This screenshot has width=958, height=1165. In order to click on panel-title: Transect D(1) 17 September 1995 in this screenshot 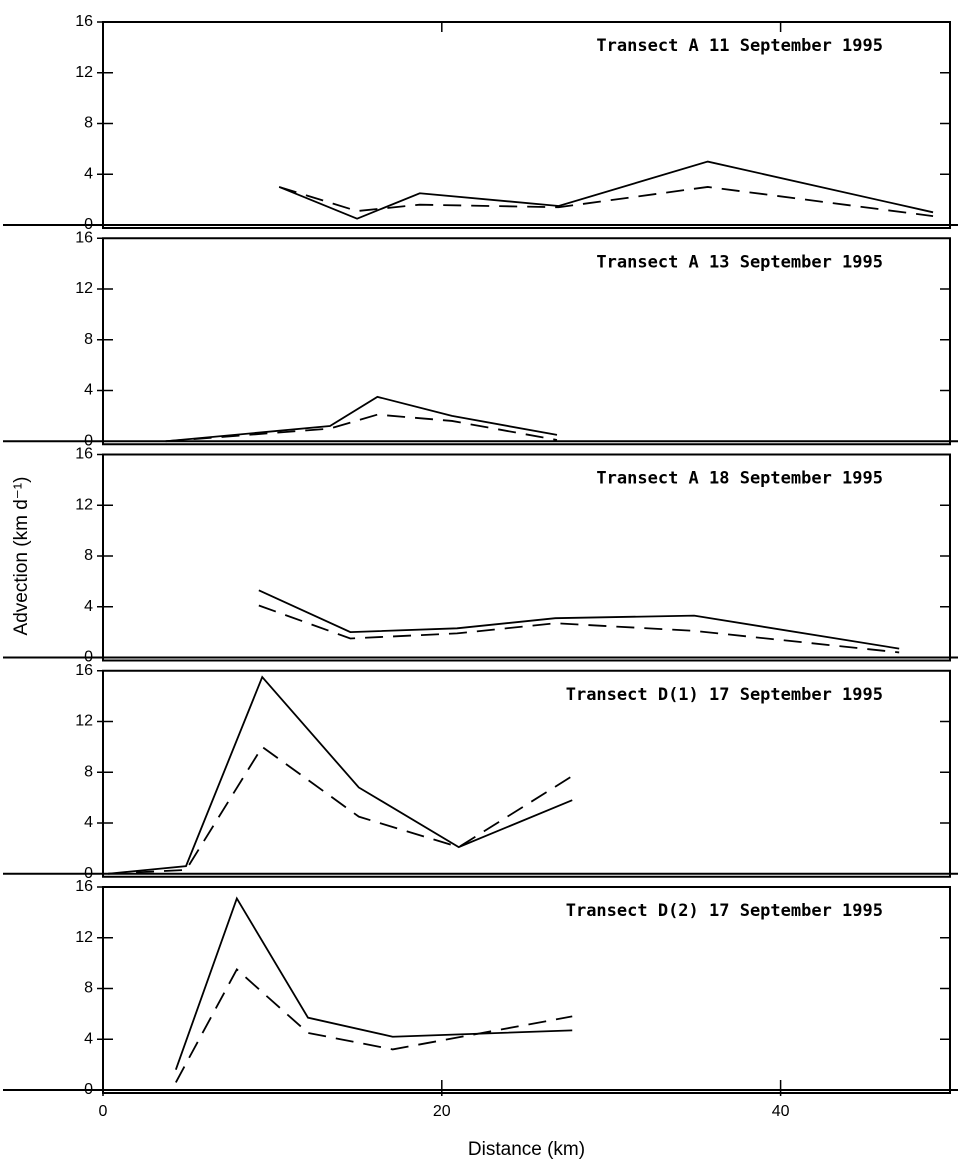, I will do `click(724, 695)`.